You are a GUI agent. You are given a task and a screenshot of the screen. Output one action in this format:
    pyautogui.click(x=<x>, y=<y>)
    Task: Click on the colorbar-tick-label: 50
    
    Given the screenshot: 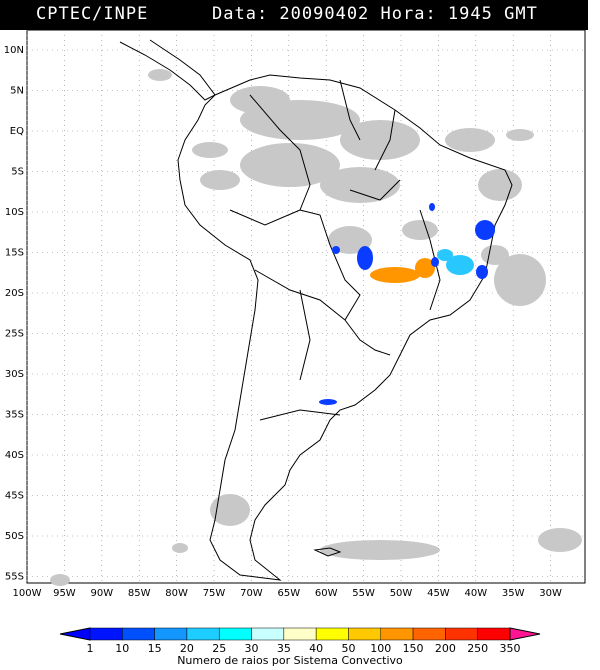 What is the action you would take?
    pyautogui.click(x=348, y=648)
    